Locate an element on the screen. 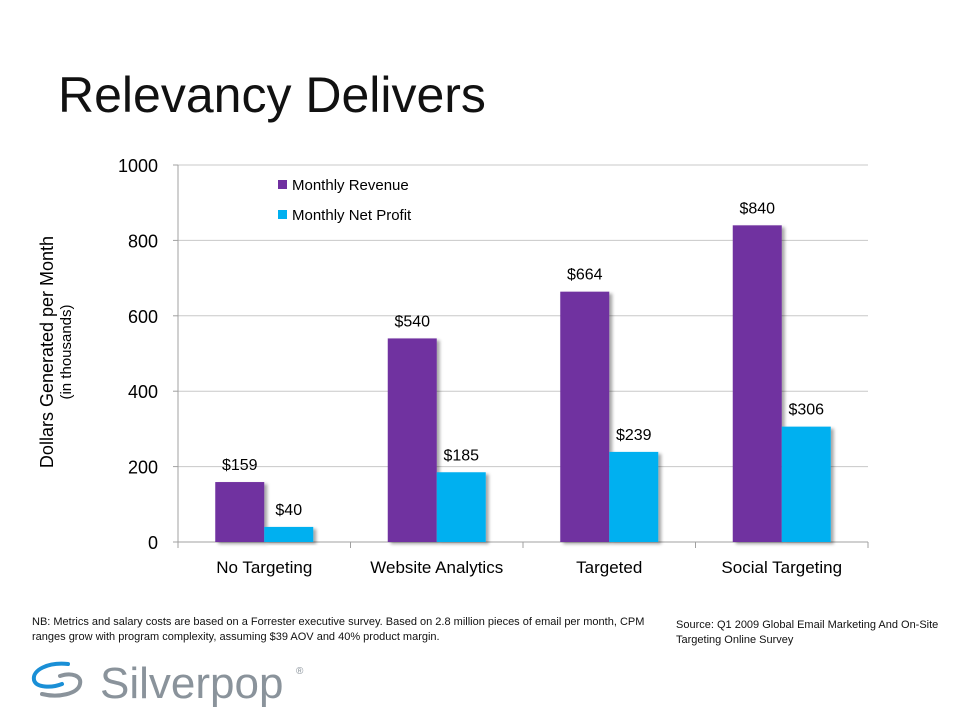 Image resolution: width=960 pixels, height=720 pixels. y-tick-label: 1000 is located at coordinates (138, 166).